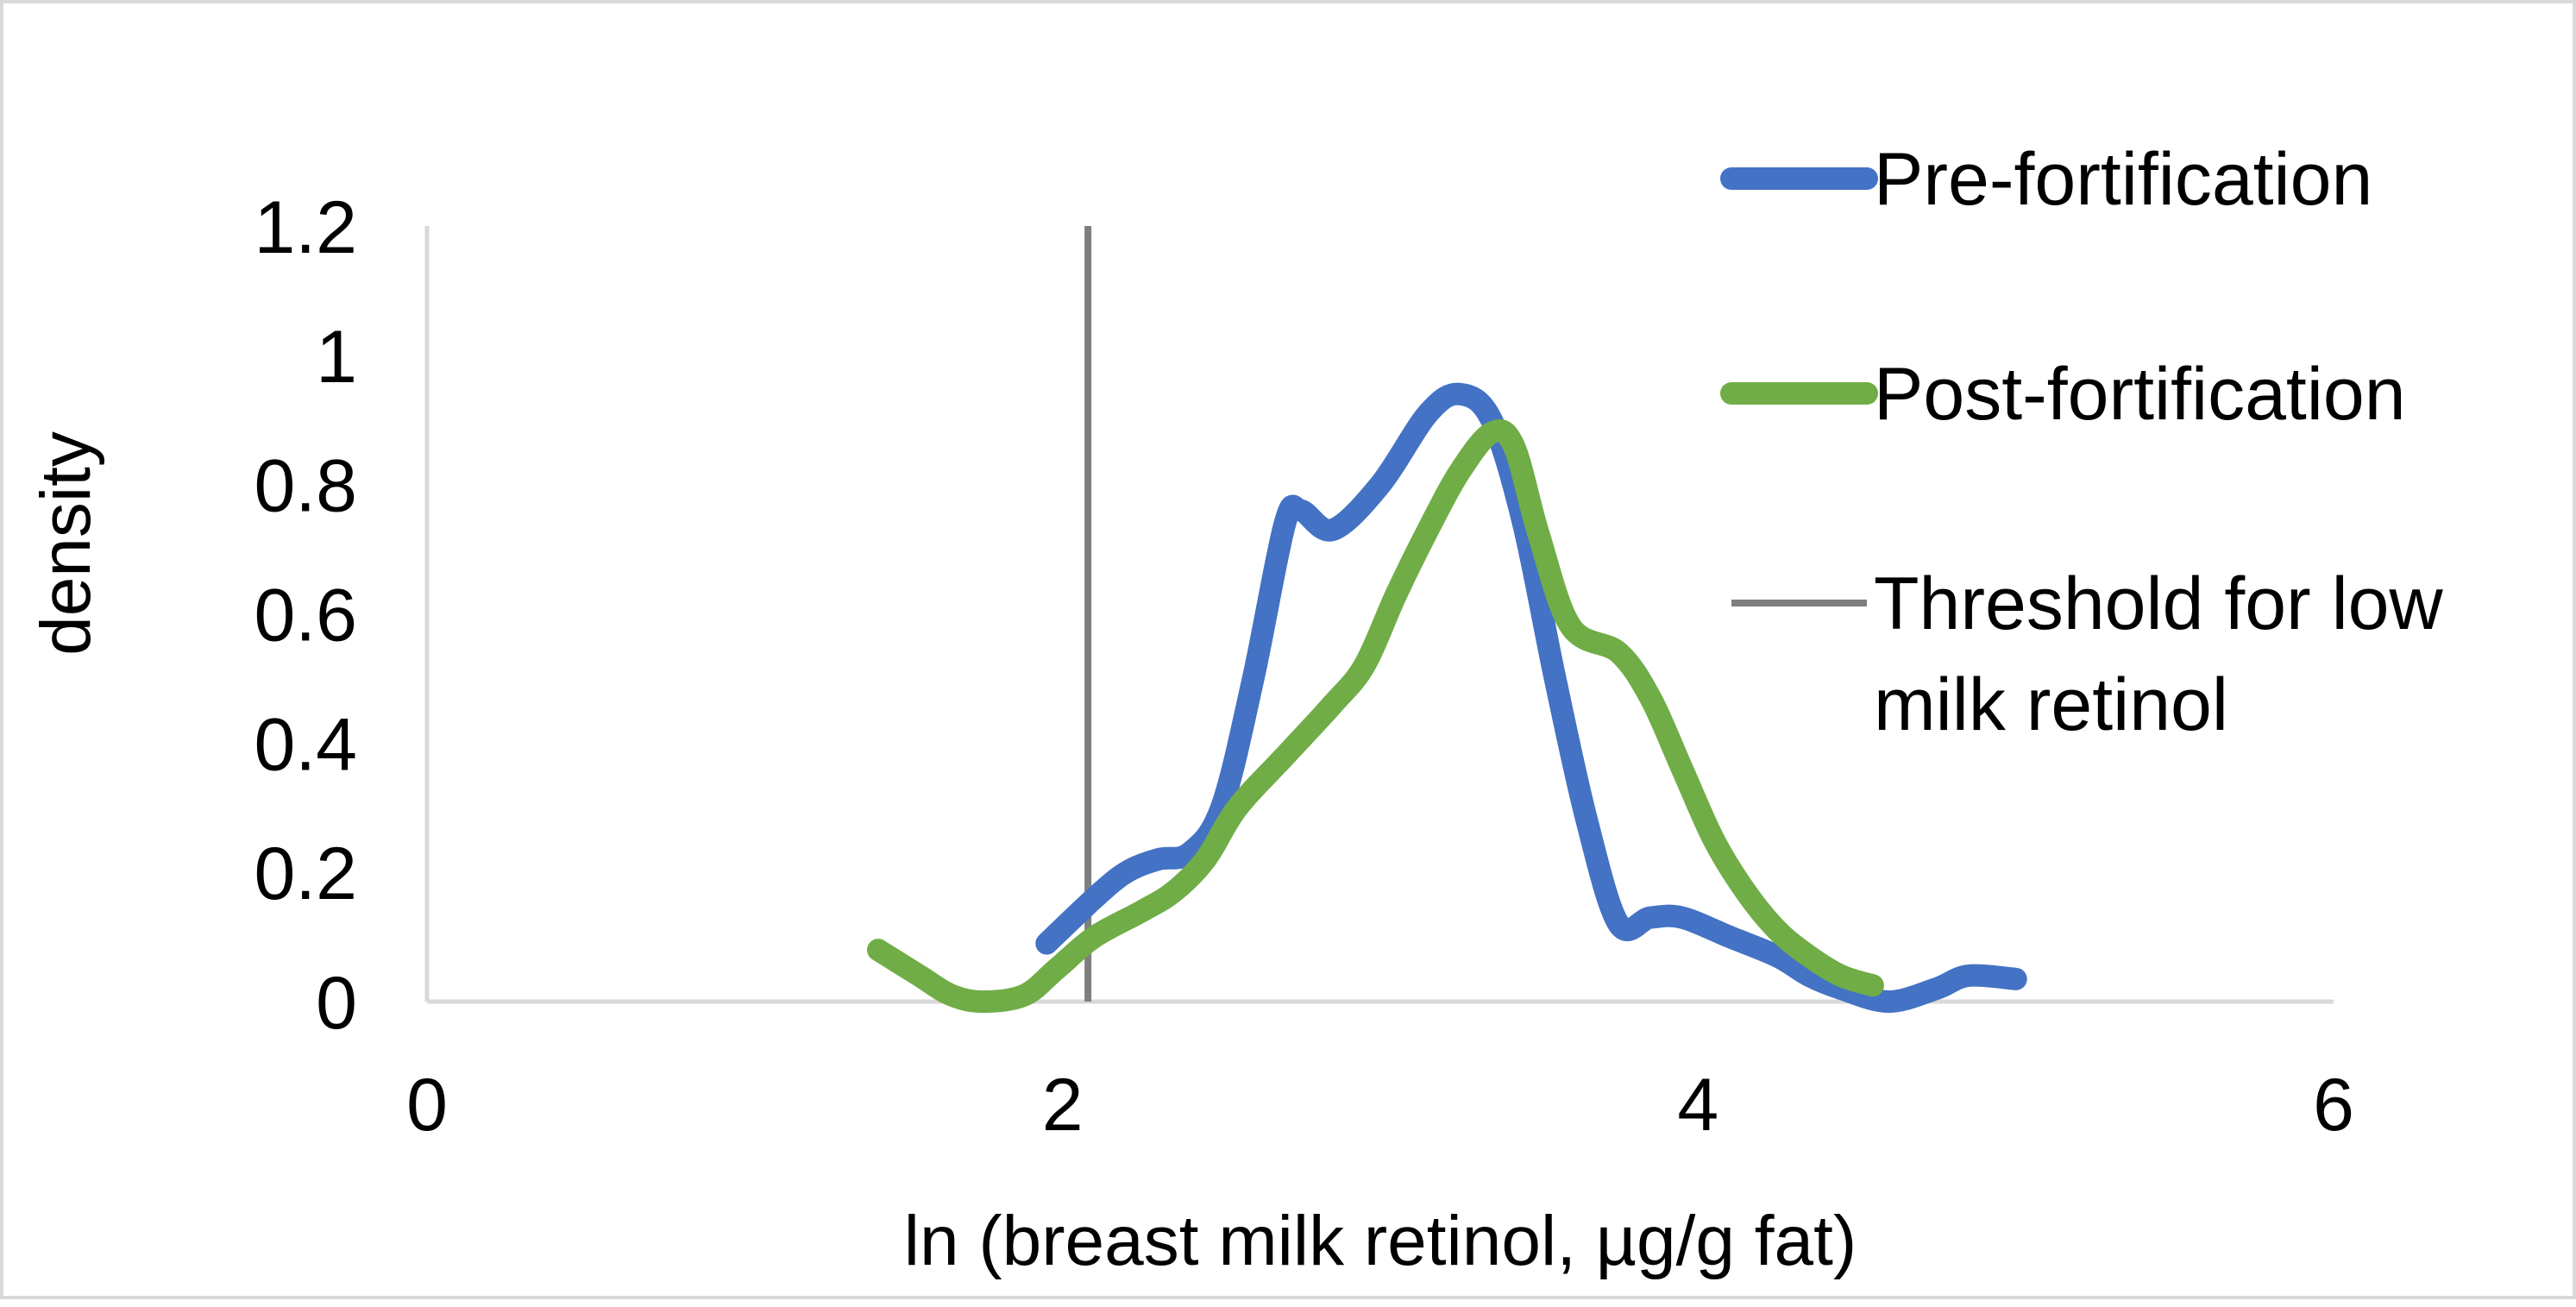 The width and height of the screenshot is (2576, 1307). What do you see at coordinates (305, 744) in the screenshot?
I see `y-tick-label: 0.4` at bounding box center [305, 744].